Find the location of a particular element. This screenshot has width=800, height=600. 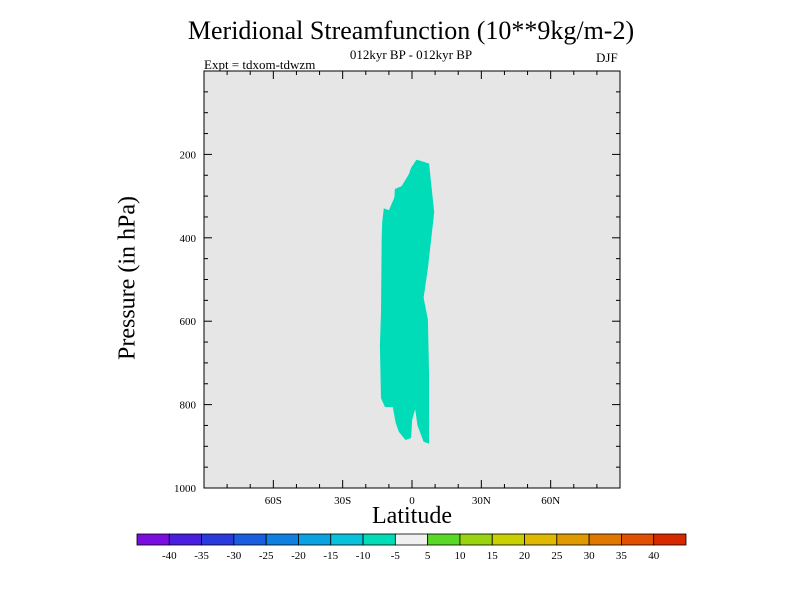

chart-subtitle: 012kyr BP - 012kyr BP is located at coordinates (411, 54).